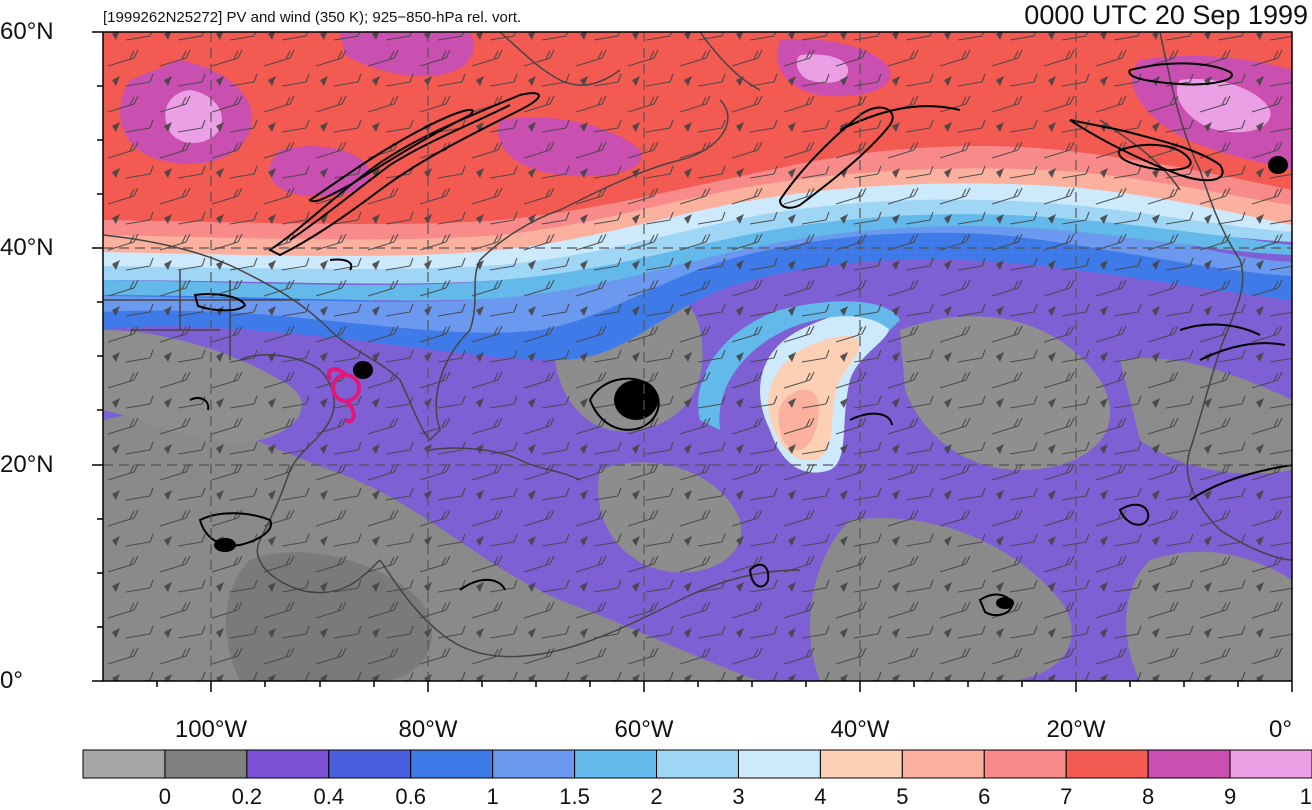 The width and height of the screenshot is (1312, 810). Describe the element at coordinates (902, 796) in the screenshot. I see `colorbar-label: 5` at that location.